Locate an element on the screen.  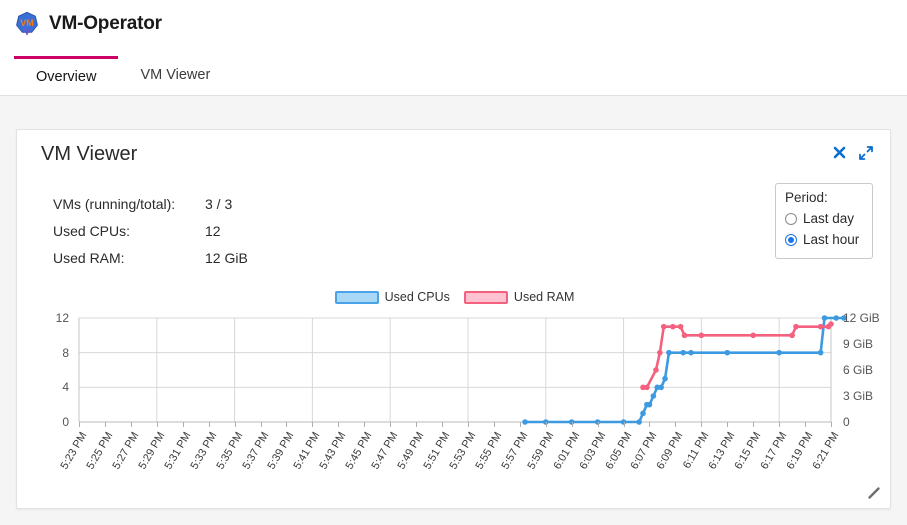
stat-row-vms: VMs (running/total): 3 / 3 is located at coordinates (150, 203).